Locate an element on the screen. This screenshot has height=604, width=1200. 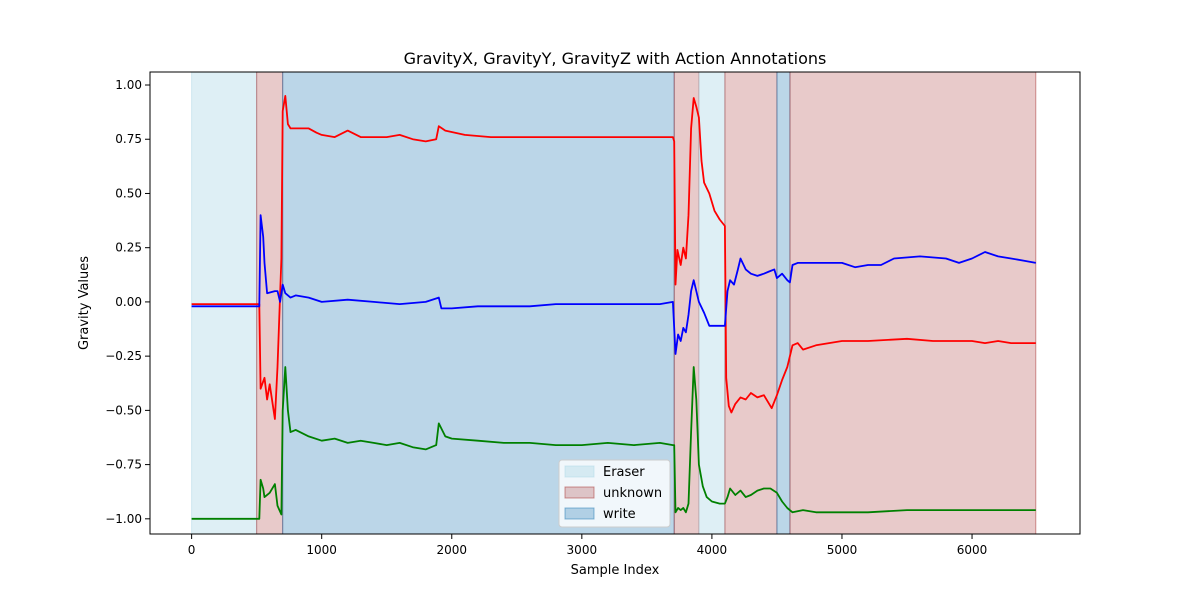
y-axis-label: Gravity Values is located at coordinates (84, 303).